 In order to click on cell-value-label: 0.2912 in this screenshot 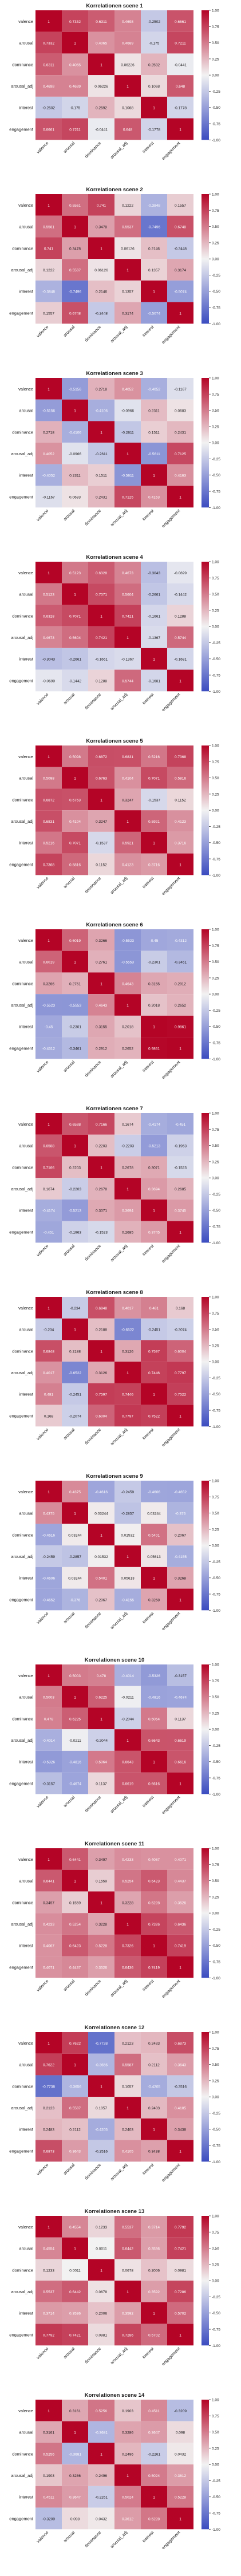, I will do `click(102, 1049)`.